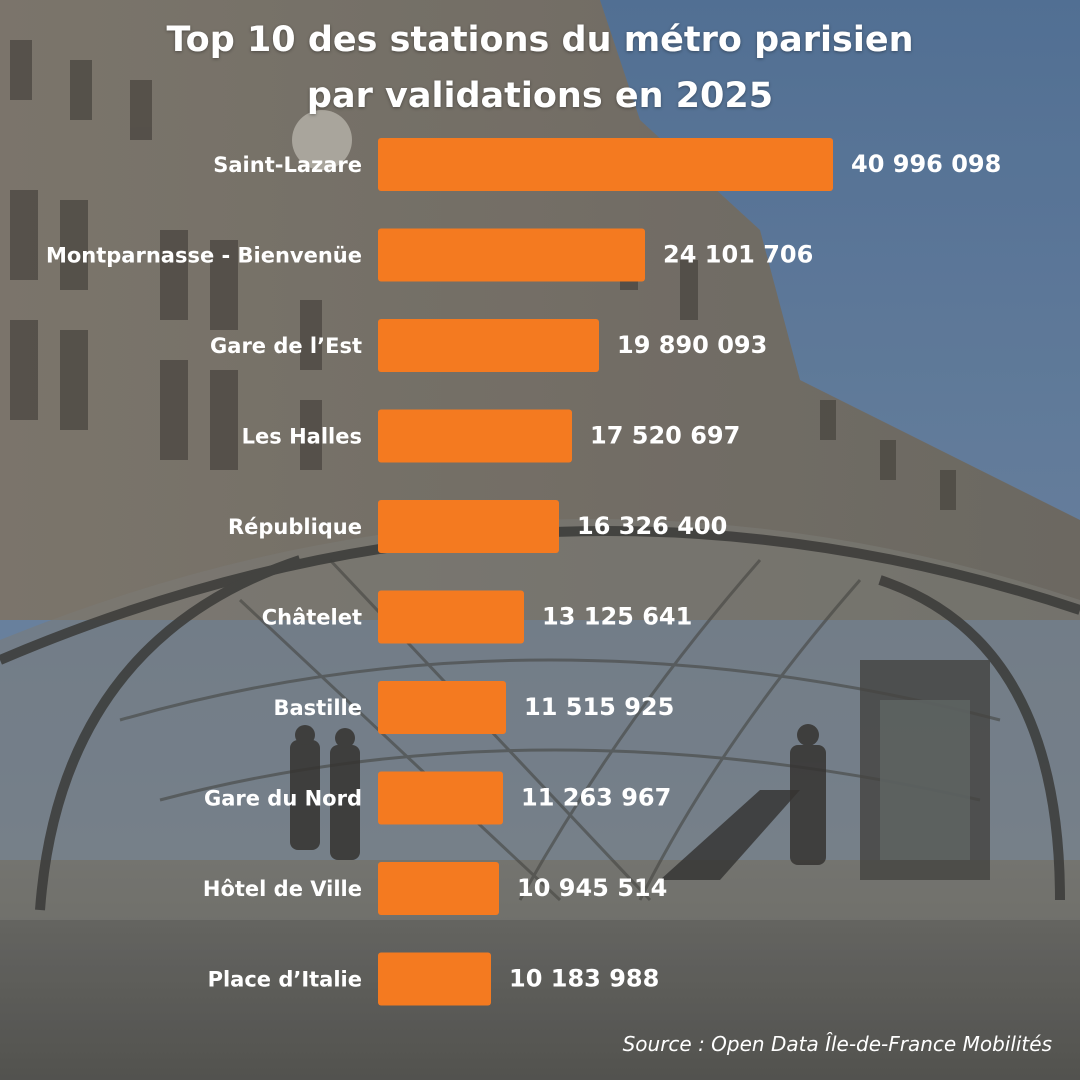 The image size is (1080, 1080). I want to click on value-label: 16 326 400, so click(652, 526).